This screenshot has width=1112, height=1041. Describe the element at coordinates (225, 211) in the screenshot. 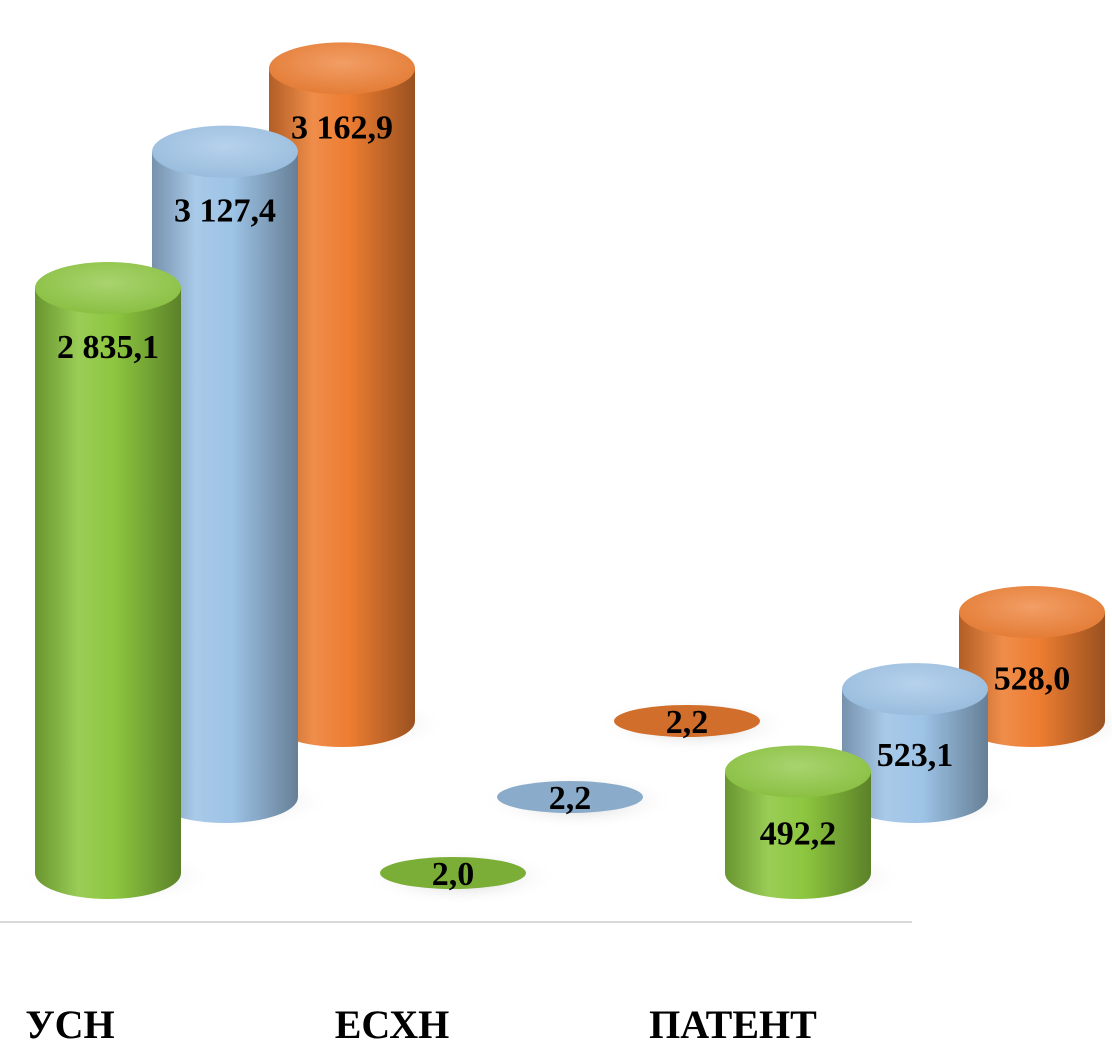

I see `data-label: 3 127,4` at that location.